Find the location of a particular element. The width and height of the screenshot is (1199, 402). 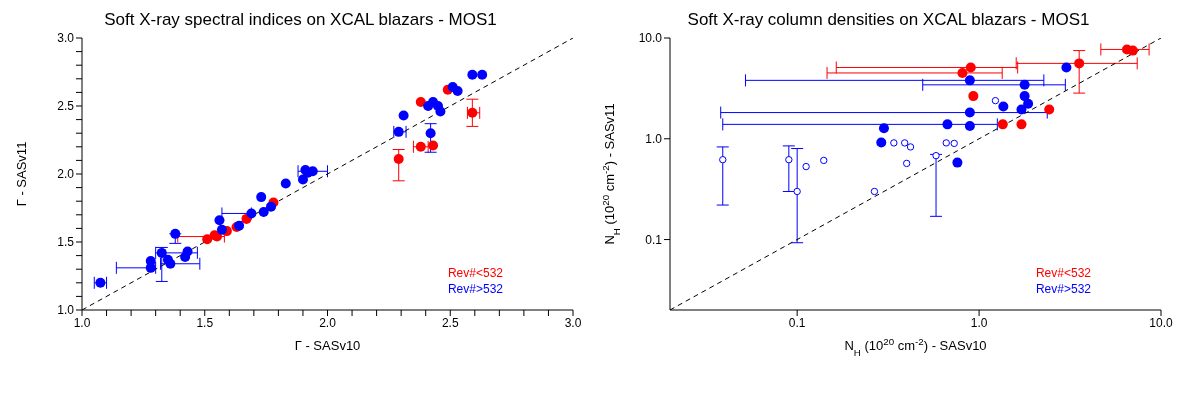

y-tick-label: 0.1 is located at coordinates (654, 239).